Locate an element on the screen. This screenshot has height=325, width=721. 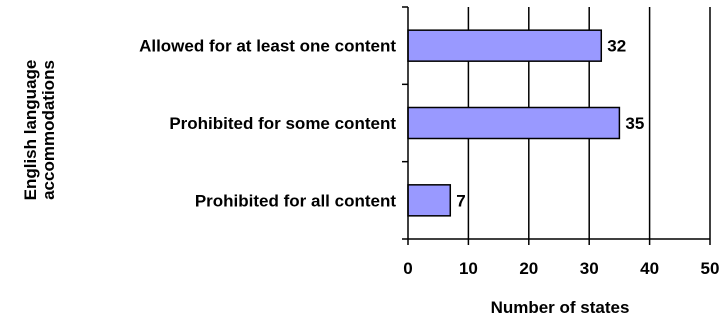
x-tick-label-30: 30 is located at coordinates (589, 268).